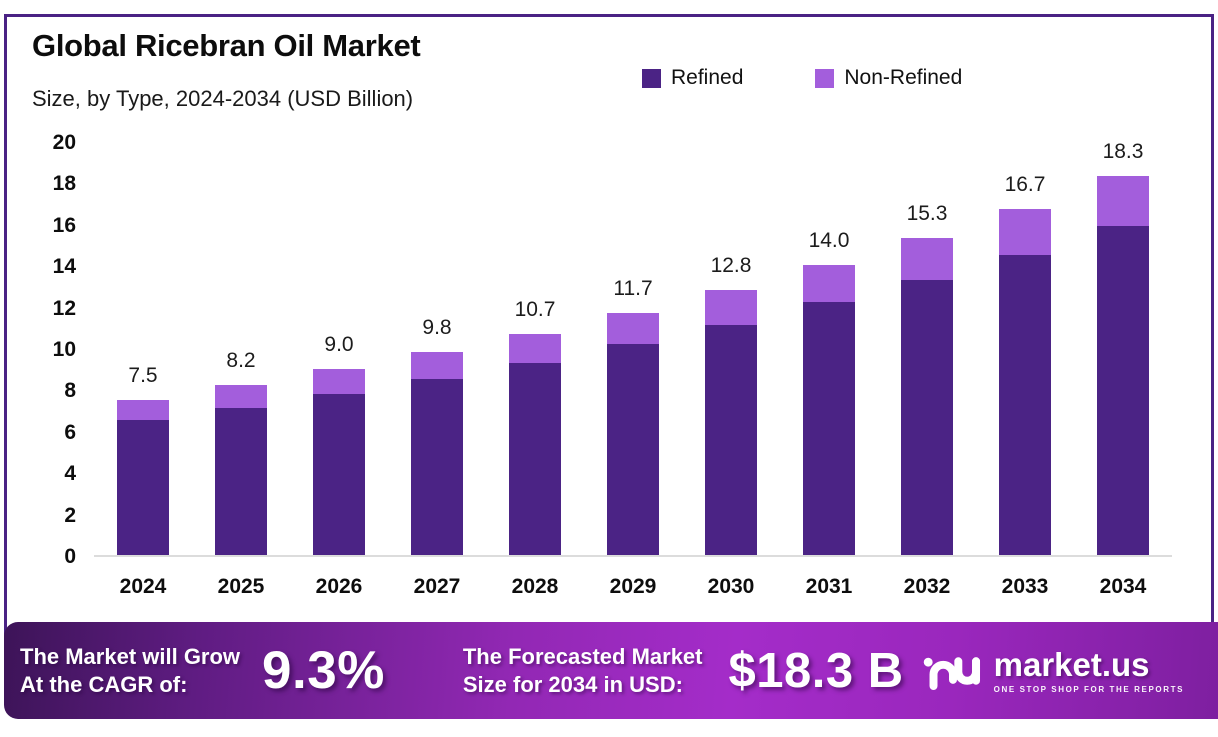 The width and height of the screenshot is (1218, 737). I want to click on cagr-value: 9.3%, so click(323, 670).